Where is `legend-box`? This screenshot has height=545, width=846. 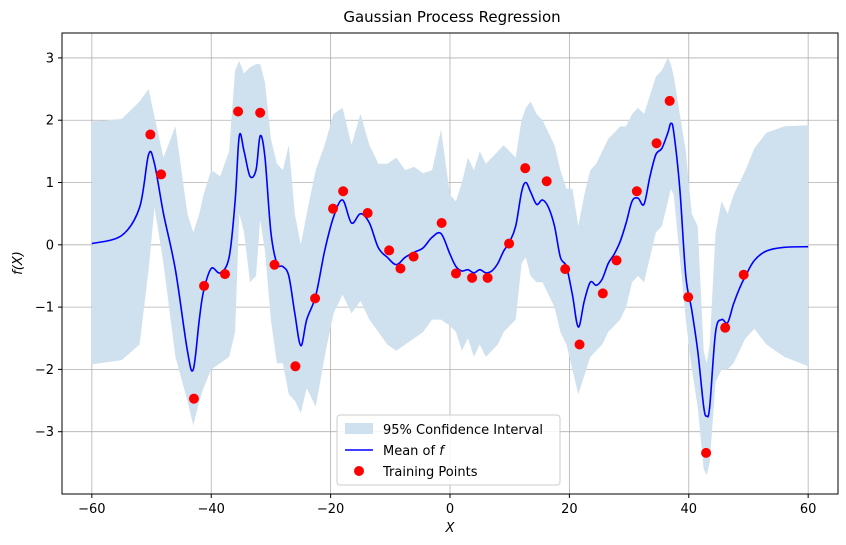 legend-box is located at coordinates (448, 450).